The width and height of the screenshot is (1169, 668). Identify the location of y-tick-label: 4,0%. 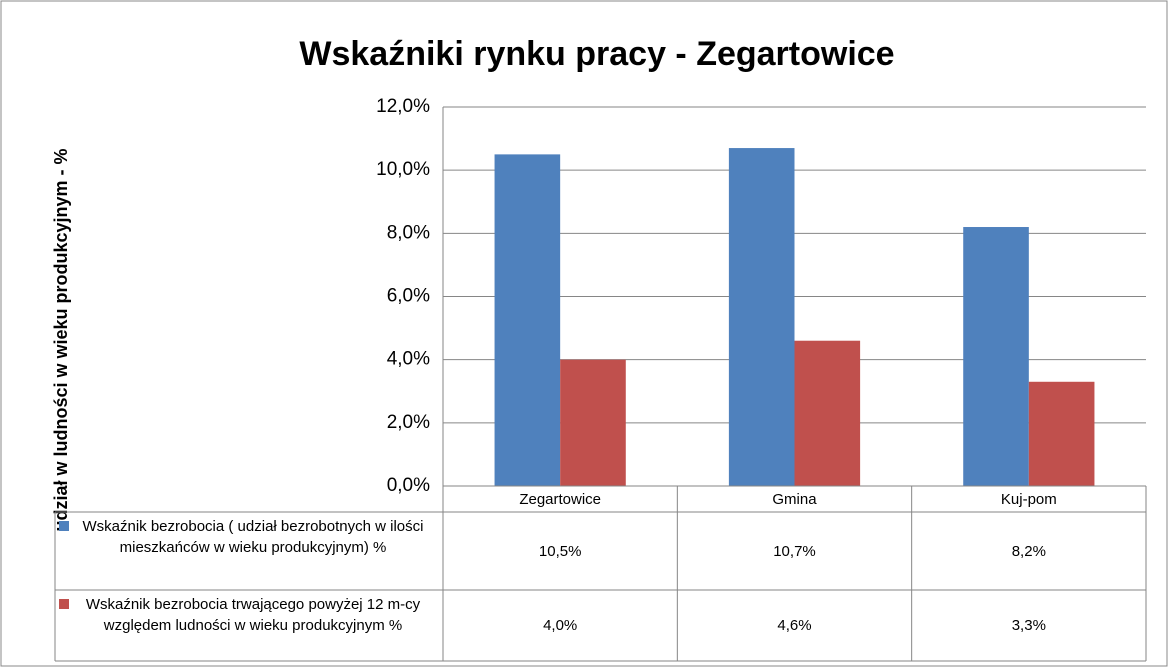
(408, 359).